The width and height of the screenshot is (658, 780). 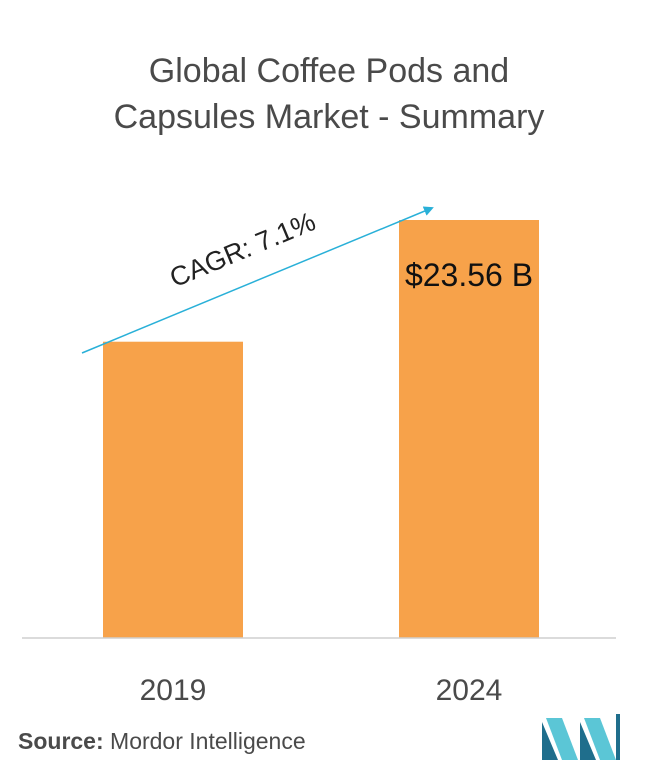 I want to click on source-text: Mordor Intelligence, so click(x=204, y=741).